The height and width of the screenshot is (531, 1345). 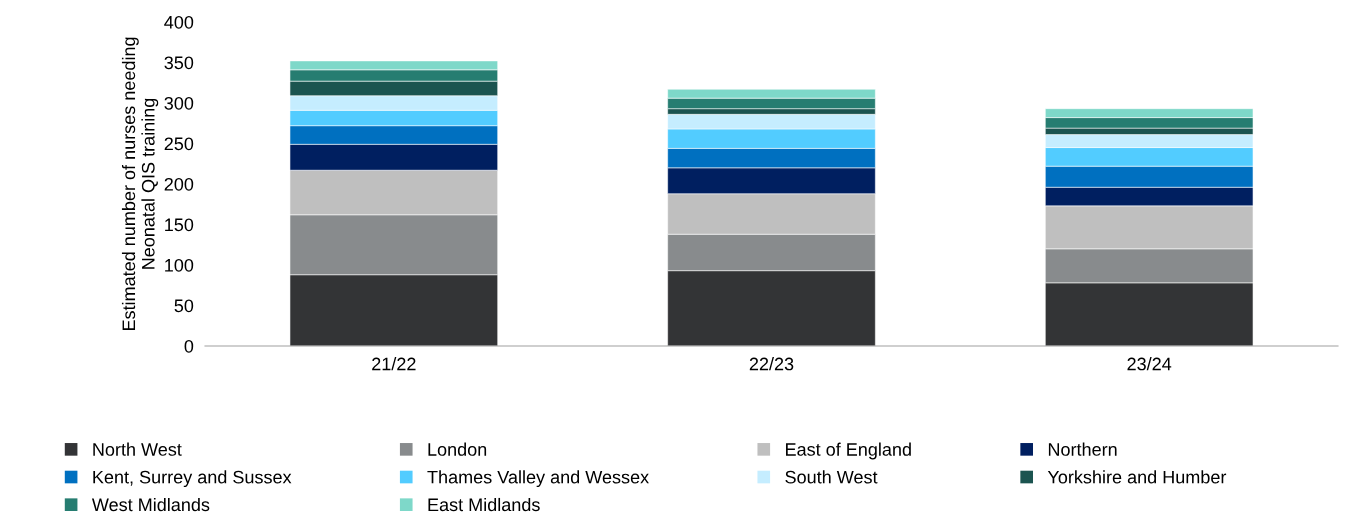 What do you see at coordinates (179, 225) in the screenshot?
I see `y-tick-label: 150` at bounding box center [179, 225].